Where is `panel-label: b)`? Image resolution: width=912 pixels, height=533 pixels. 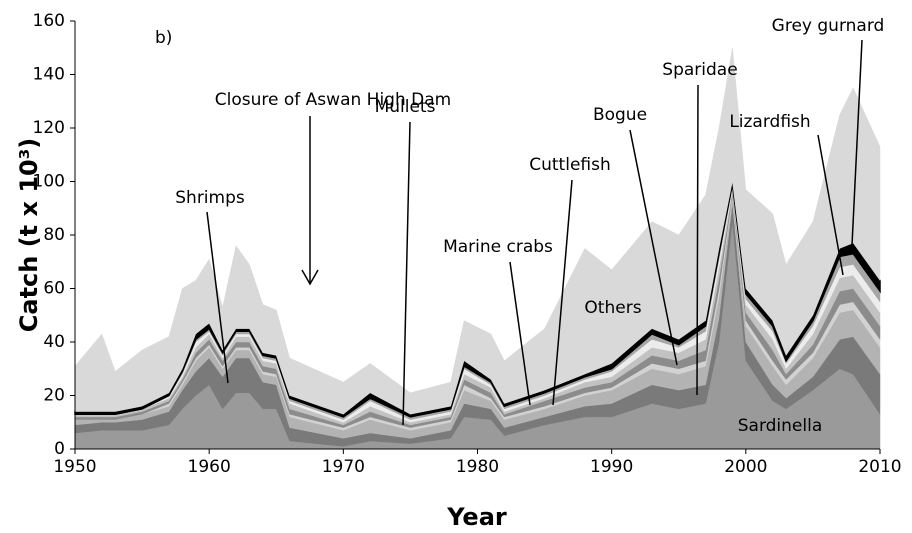 panel-label: b) is located at coordinates (163, 38).